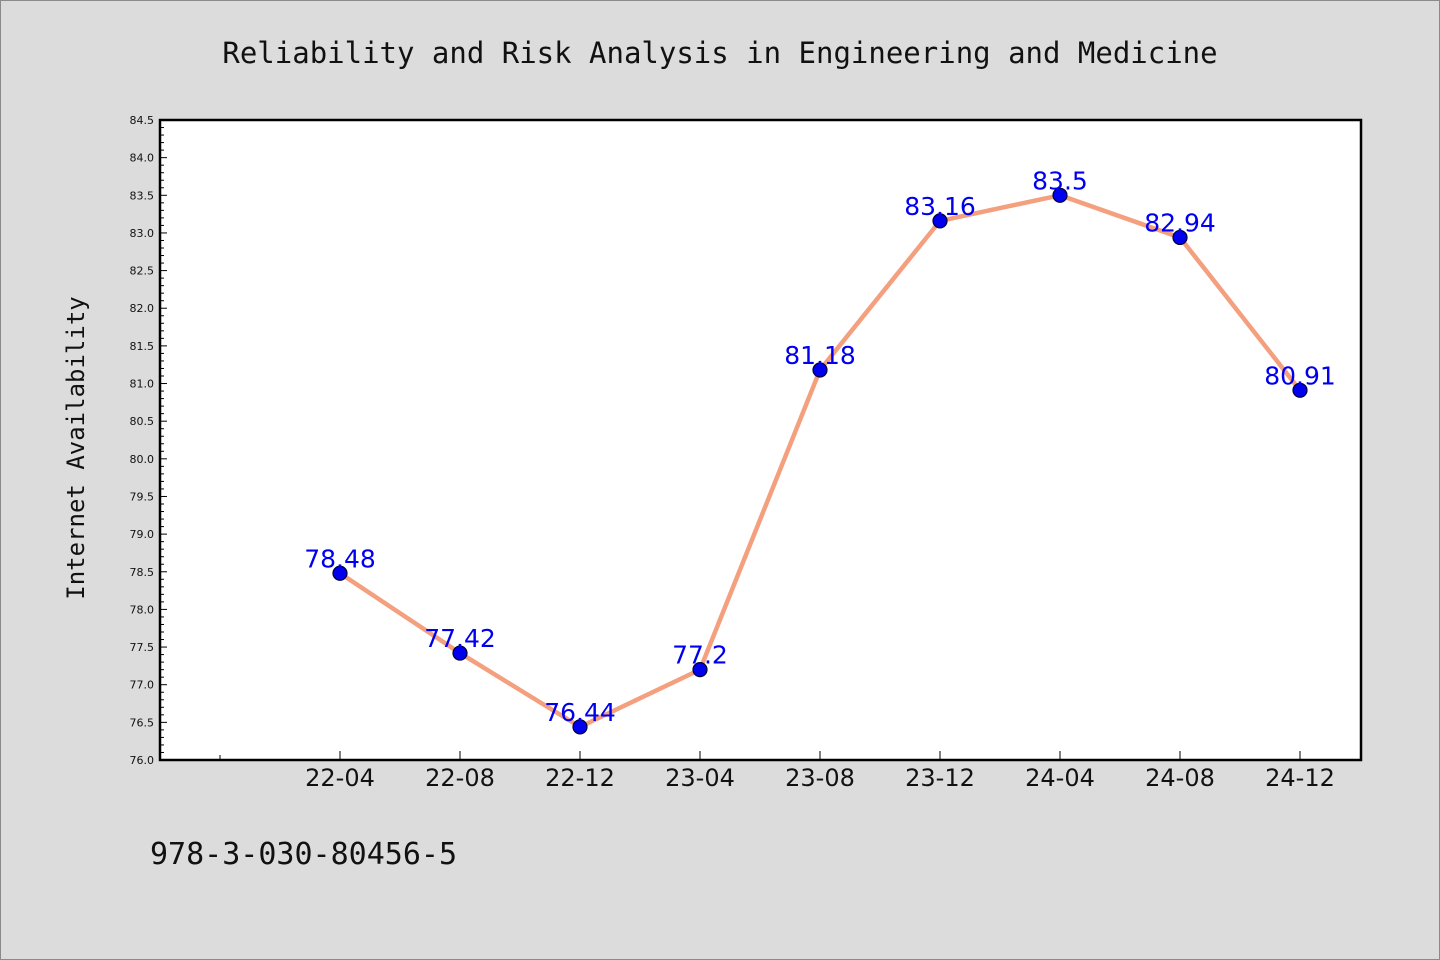 Image resolution: width=1440 pixels, height=960 pixels. Describe the element at coordinates (460, 778) in the screenshot. I see `x-tick-label: 22-08` at that location.